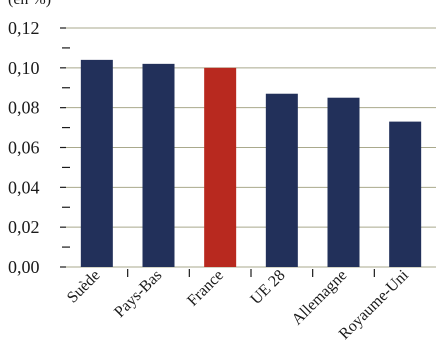 The width and height of the screenshot is (436, 361). What do you see at coordinates (24, 108) in the screenshot?
I see `y-tick-label: 0,08` at bounding box center [24, 108].